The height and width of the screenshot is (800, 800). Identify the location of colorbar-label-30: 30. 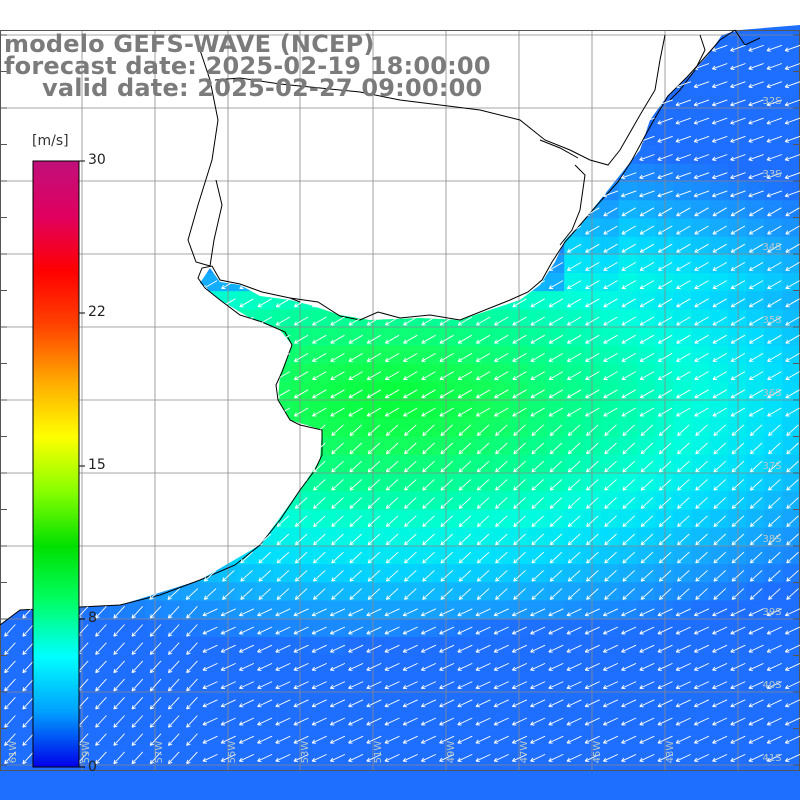
(97, 160).